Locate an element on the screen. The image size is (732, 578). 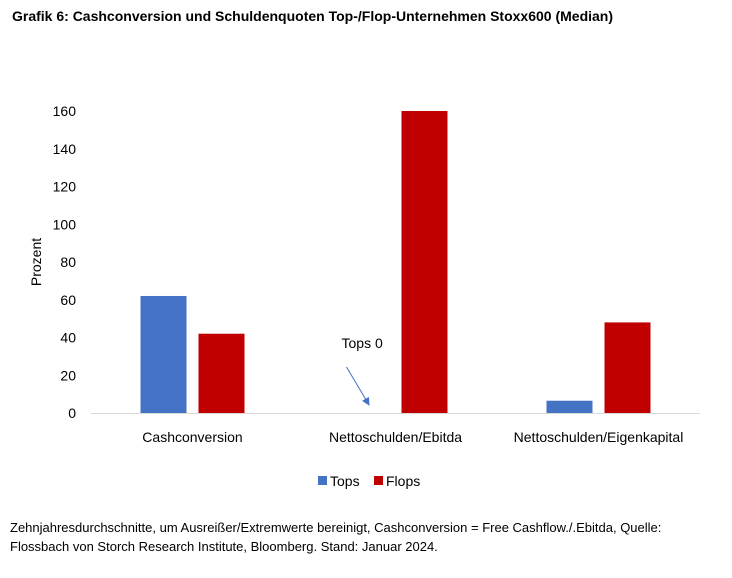
y-tick-label: 120 is located at coordinates (65, 187).